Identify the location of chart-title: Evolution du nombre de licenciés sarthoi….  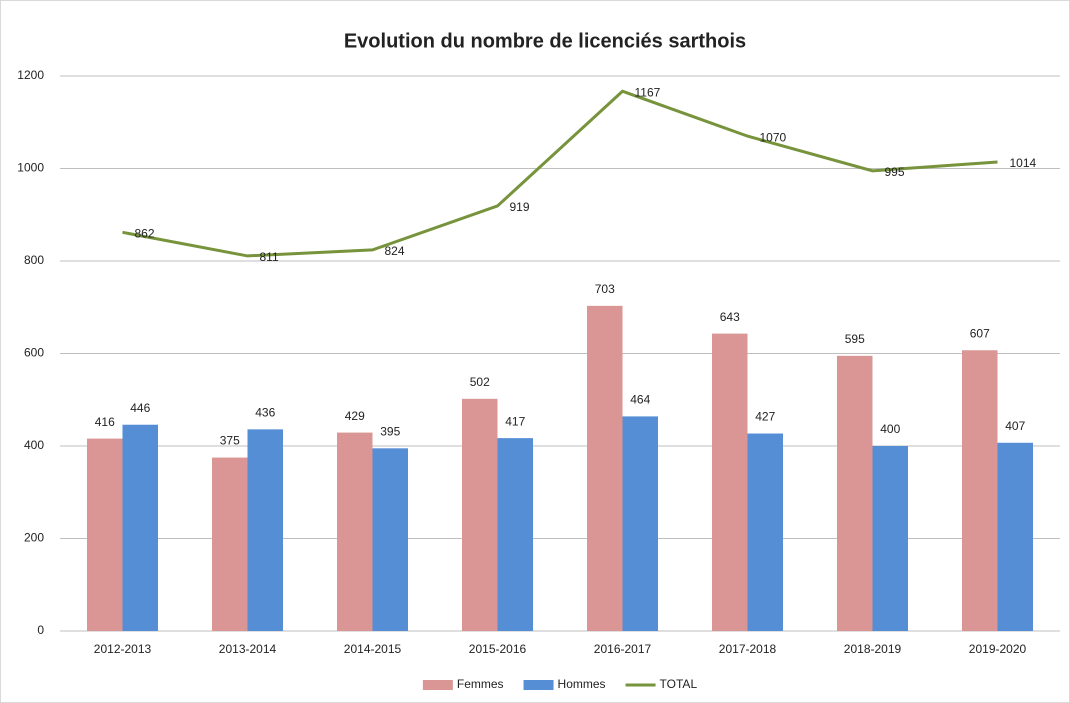
(545, 41).